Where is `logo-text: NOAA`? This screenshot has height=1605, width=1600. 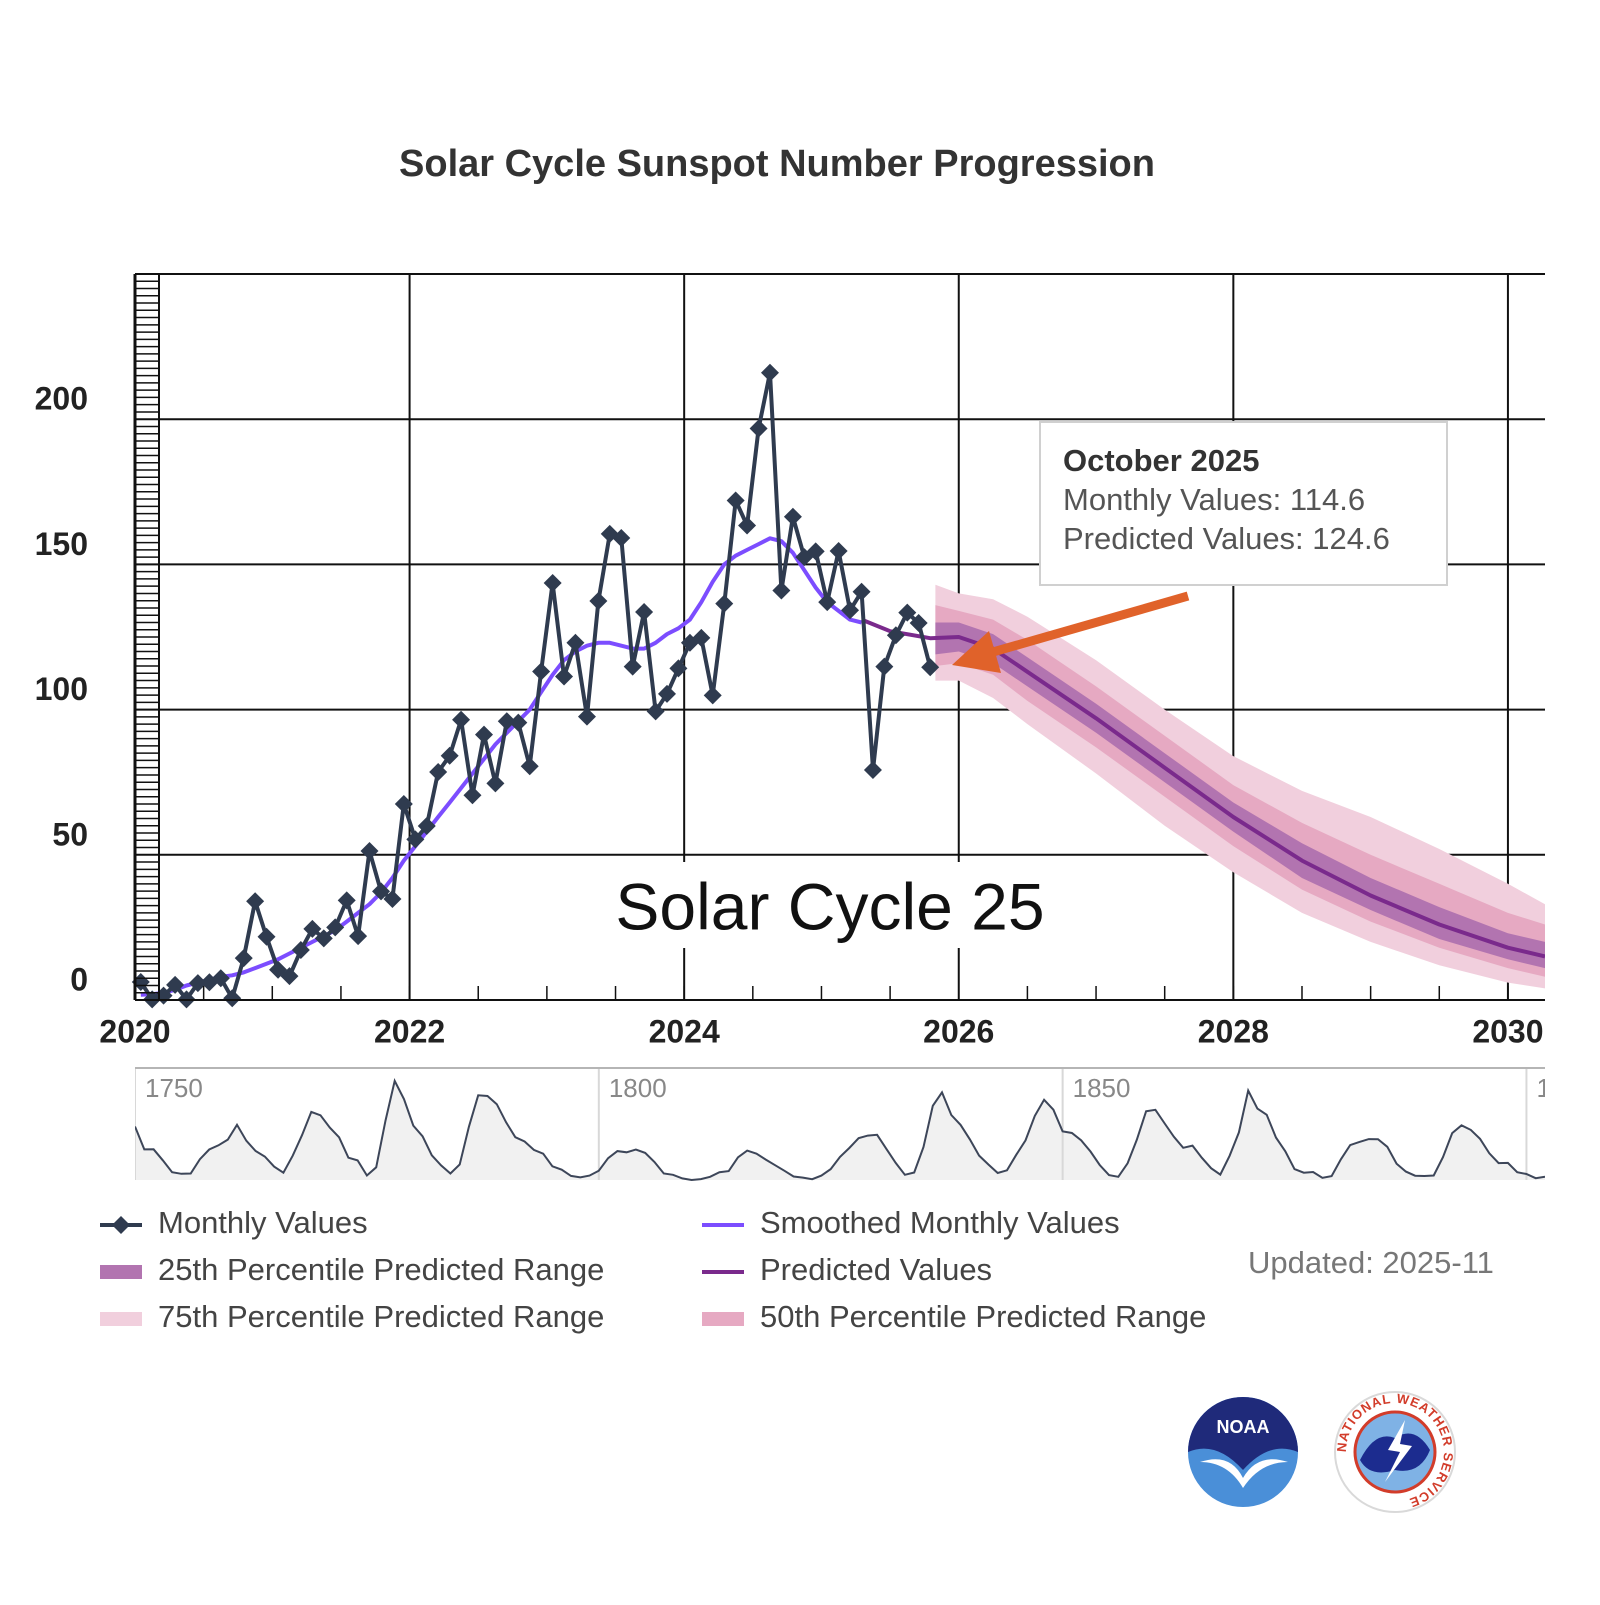
logo-text: NOAA is located at coordinates (1243, 1427).